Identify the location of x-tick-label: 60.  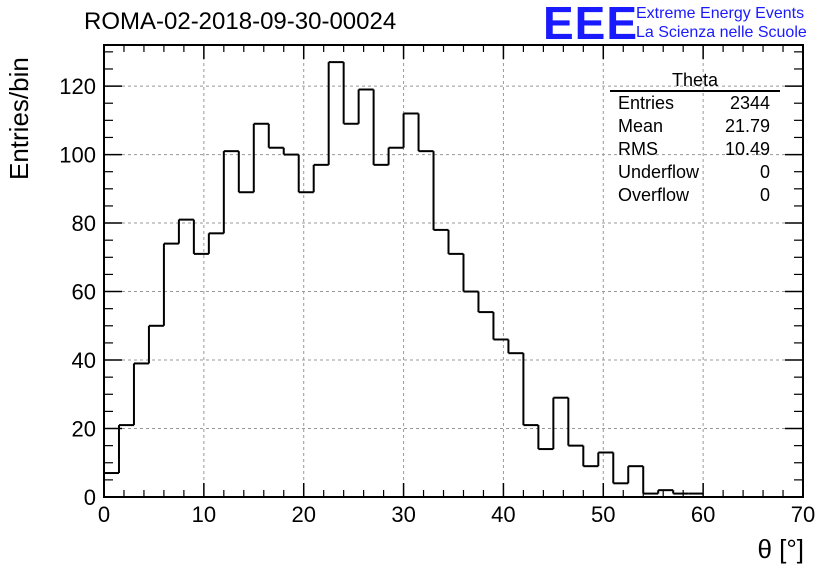
(703, 514).